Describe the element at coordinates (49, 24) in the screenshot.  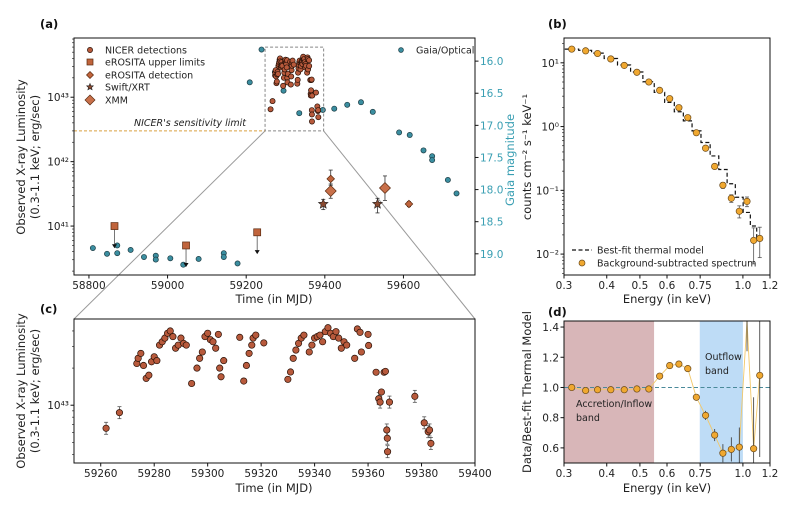
I see `panel-a-label: (a)` at that location.